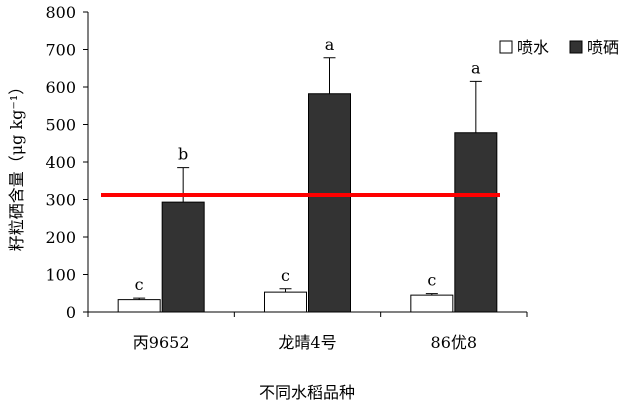  Describe the element at coordinates (71, 312) in the screenshot. I see `y-tick-label-0: 0` at that location.